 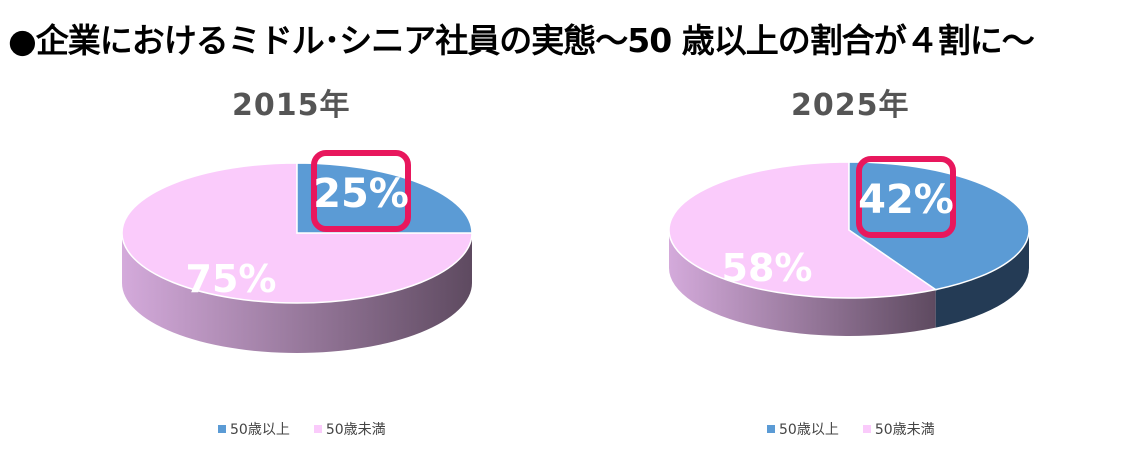 What do you see at coordinates (361, 194) in the screenshot?
I see `data-label-over50: 25%` at bounding box center [361, 194].